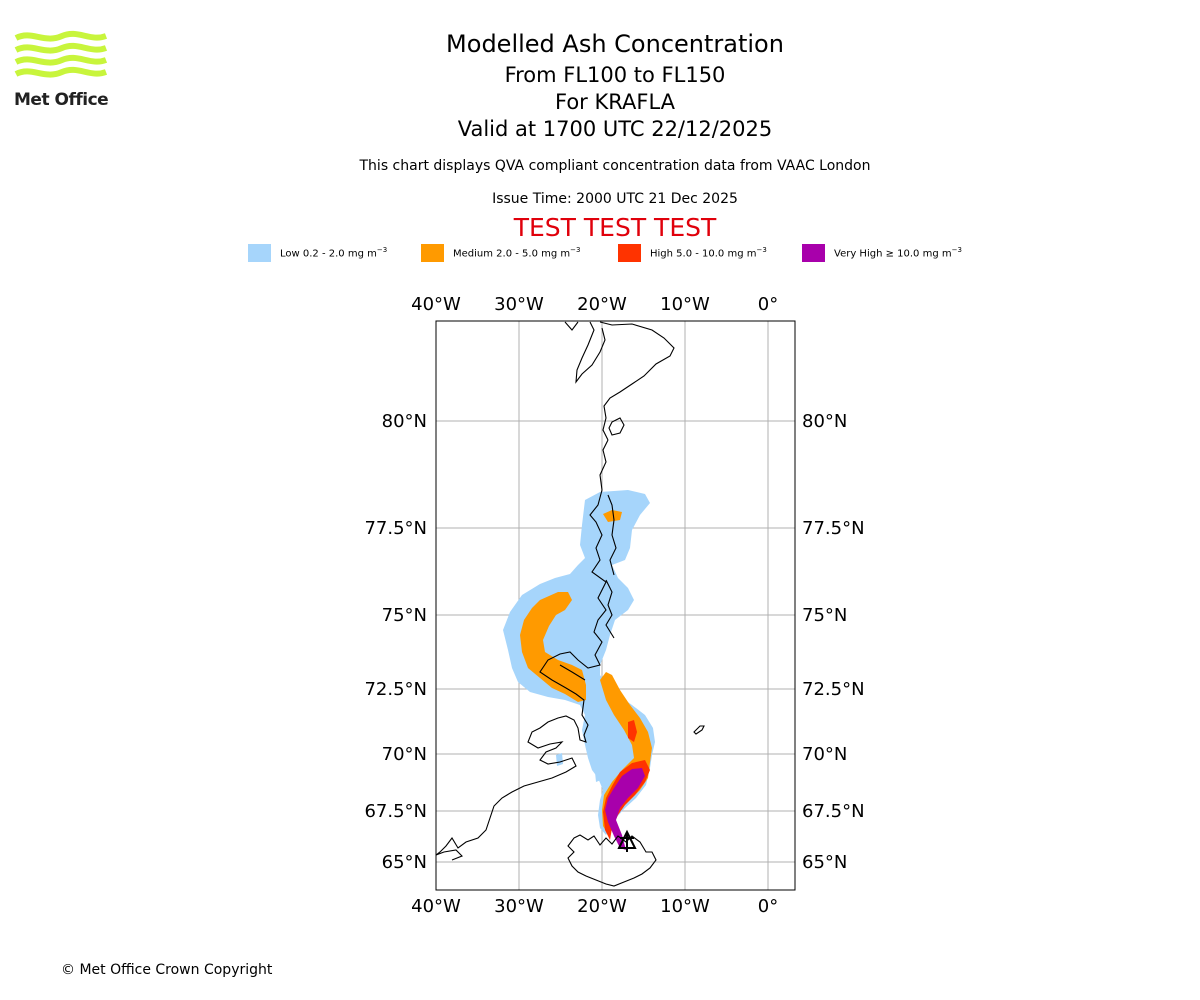  I want to click on copyright-notice: © Met Office Crown Copyright, so click(167, 970).